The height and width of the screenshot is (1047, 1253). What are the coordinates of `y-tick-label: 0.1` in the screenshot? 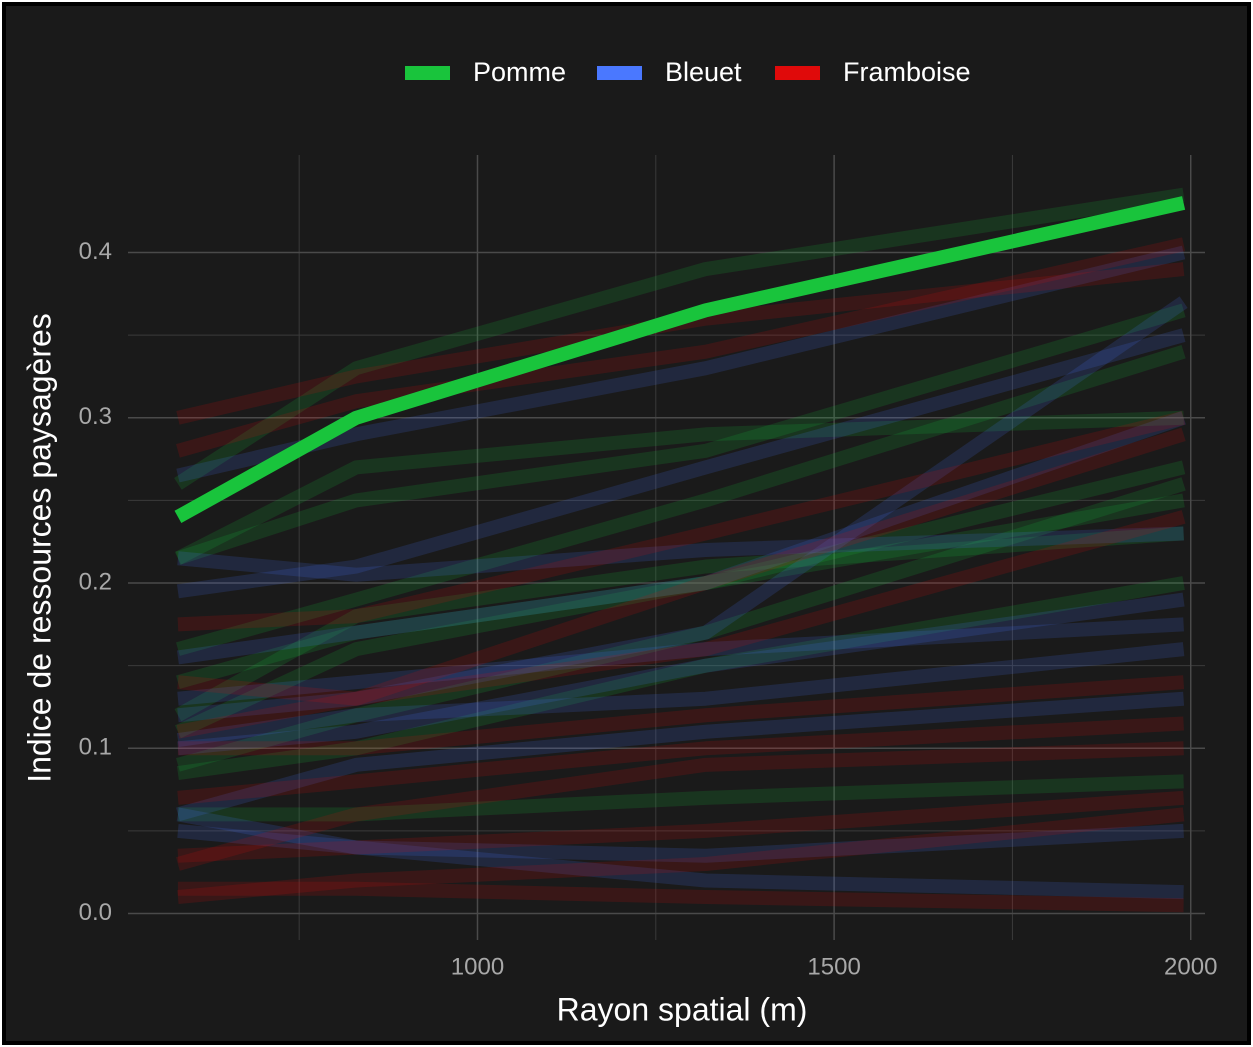 It's located at (95, 747).